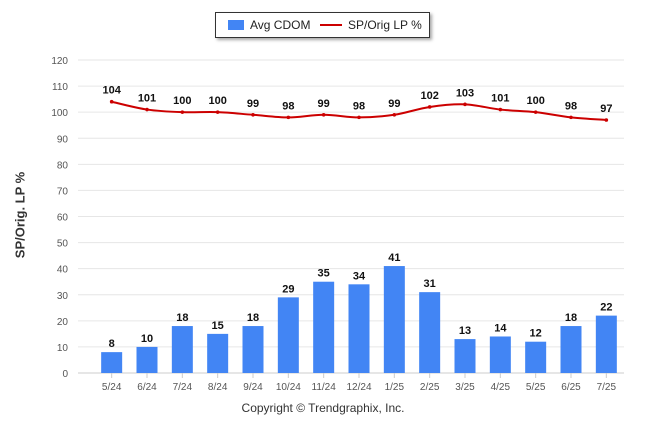  What do you see at coordinates (465, 93) in the screenshot?
I see `line-data-label: 103` at bounding box center [465, 93].